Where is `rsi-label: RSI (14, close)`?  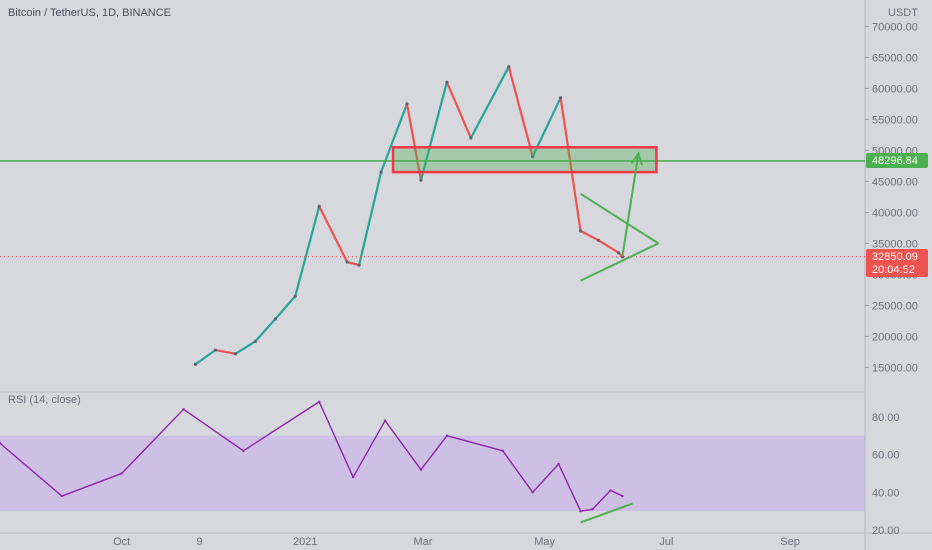 rsi-label: RSI (14, close) is located at coordinates (44, 400).